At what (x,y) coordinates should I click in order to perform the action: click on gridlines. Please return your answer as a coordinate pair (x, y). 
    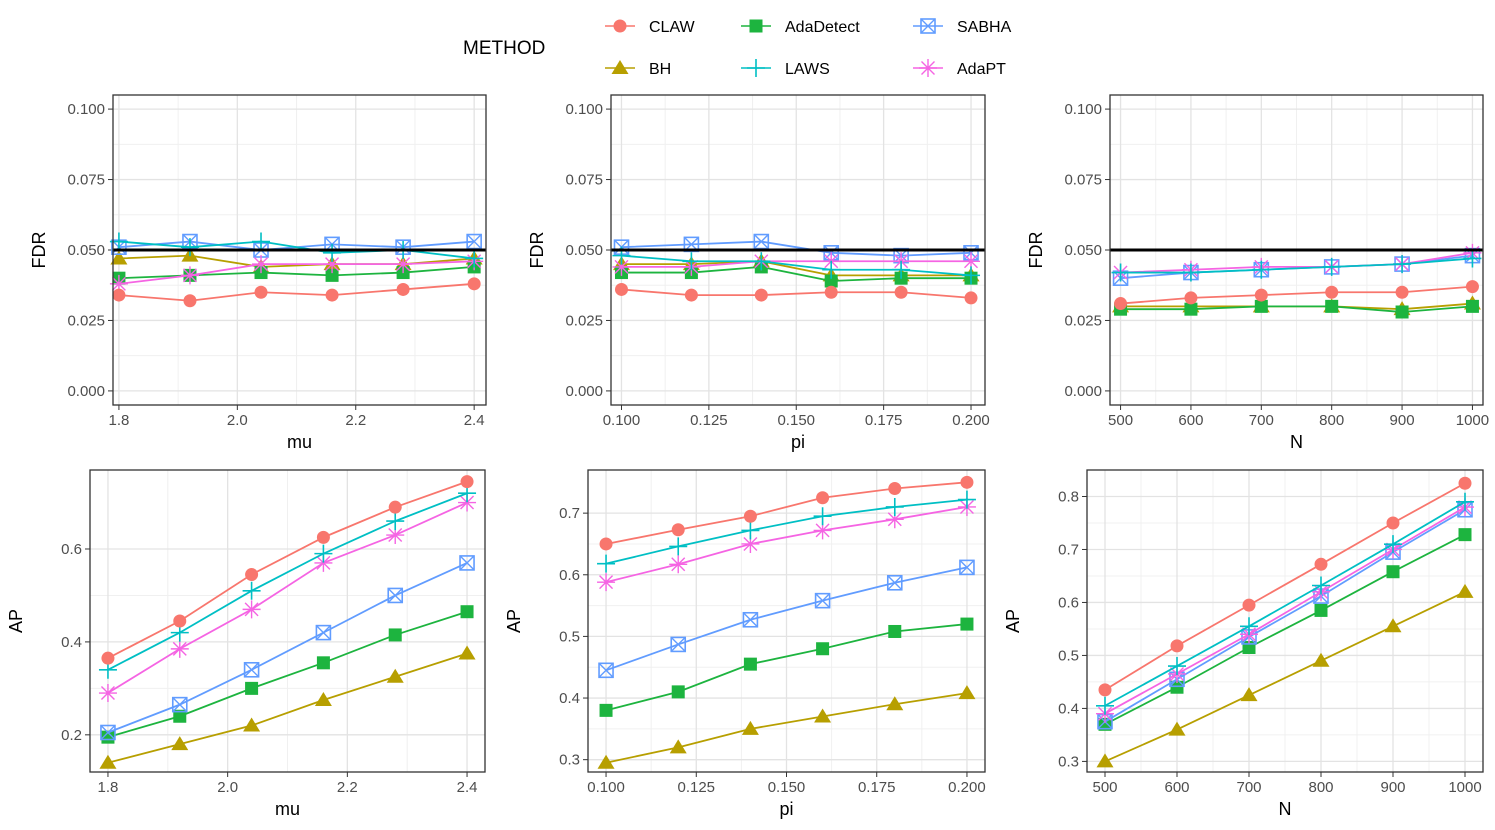
    Looking at the image, I should click on (786, 621).